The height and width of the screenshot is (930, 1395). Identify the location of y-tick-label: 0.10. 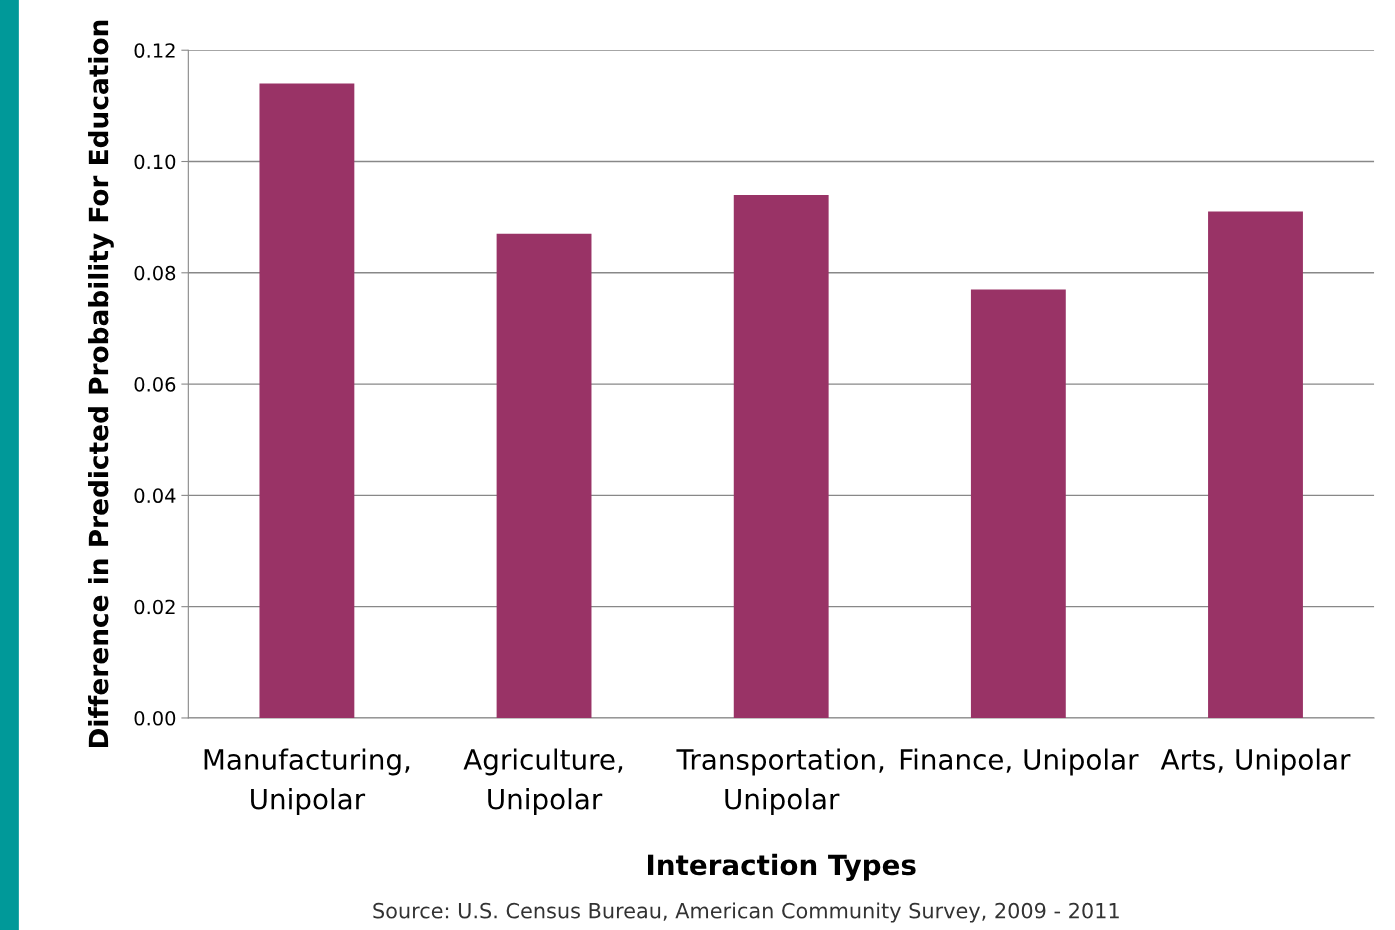
(155, 162).